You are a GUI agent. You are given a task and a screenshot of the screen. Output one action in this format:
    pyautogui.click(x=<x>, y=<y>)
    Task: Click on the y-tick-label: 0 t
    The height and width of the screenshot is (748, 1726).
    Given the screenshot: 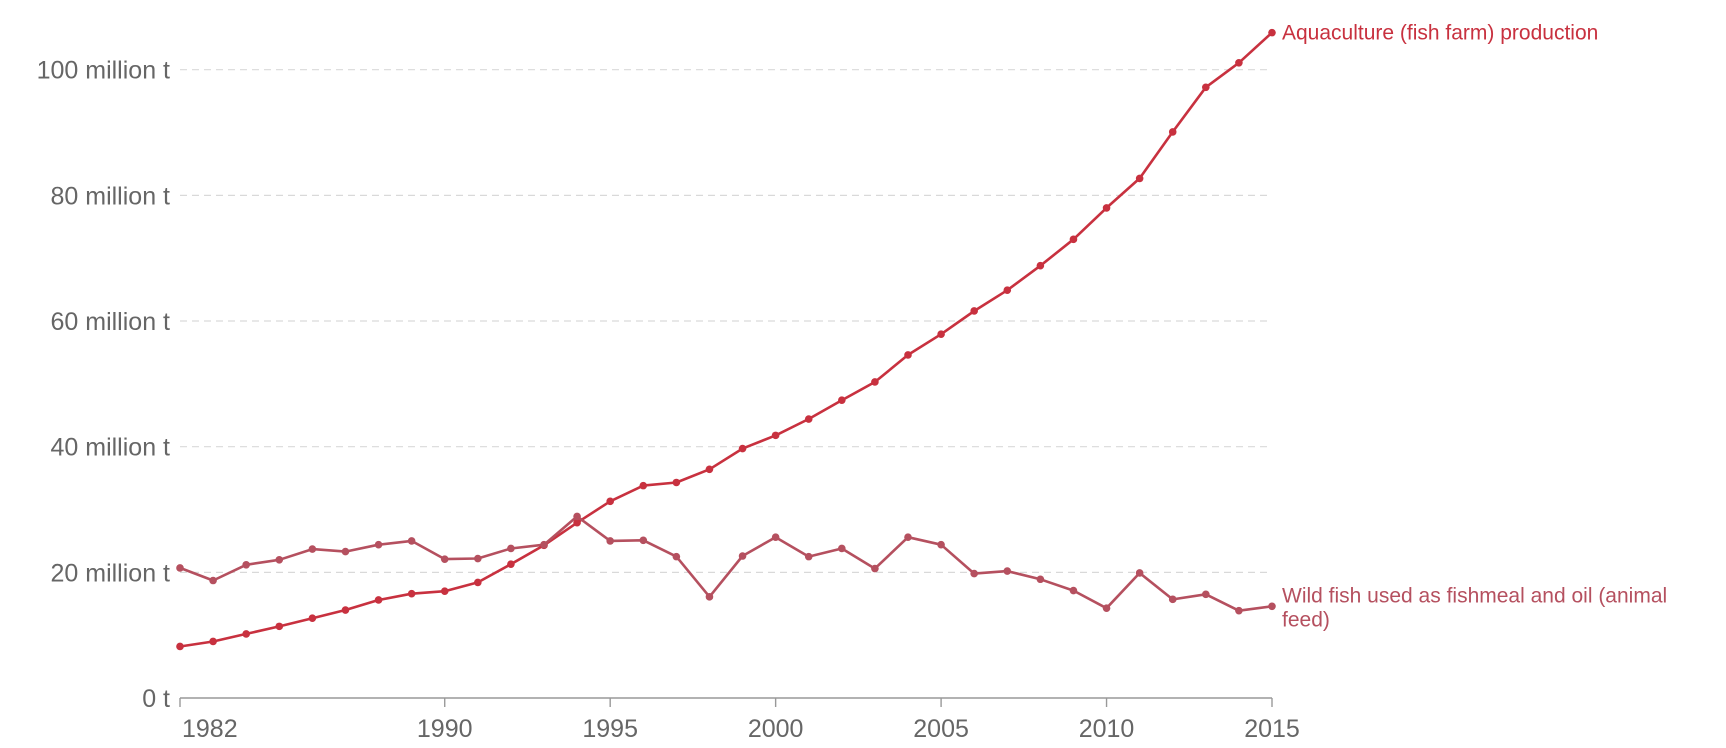 What is the action you would take?
    pyautogui.click(x=156, y=699)
    